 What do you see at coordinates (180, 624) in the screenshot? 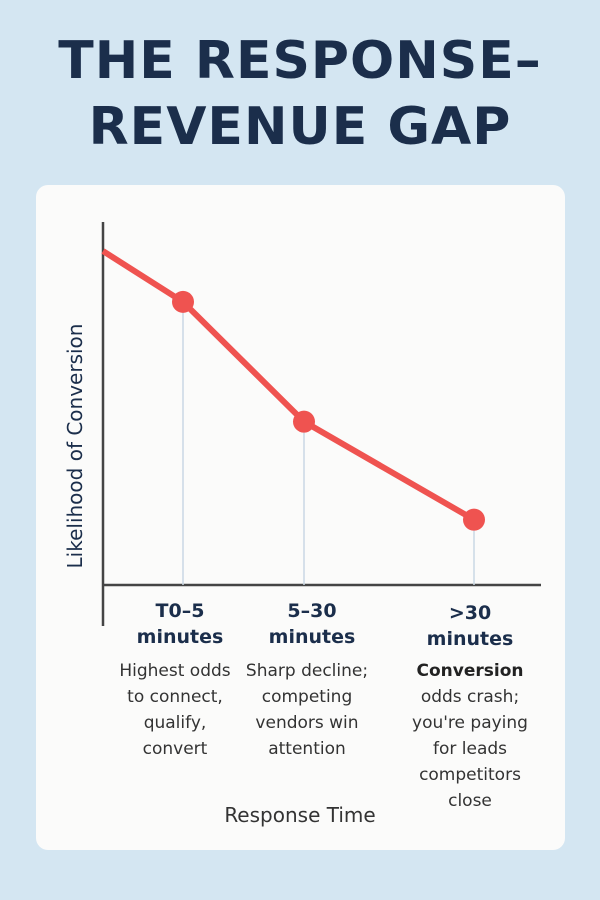
I see `x-tick-label: T0–5 minutes` at bounding box center [180, 624].